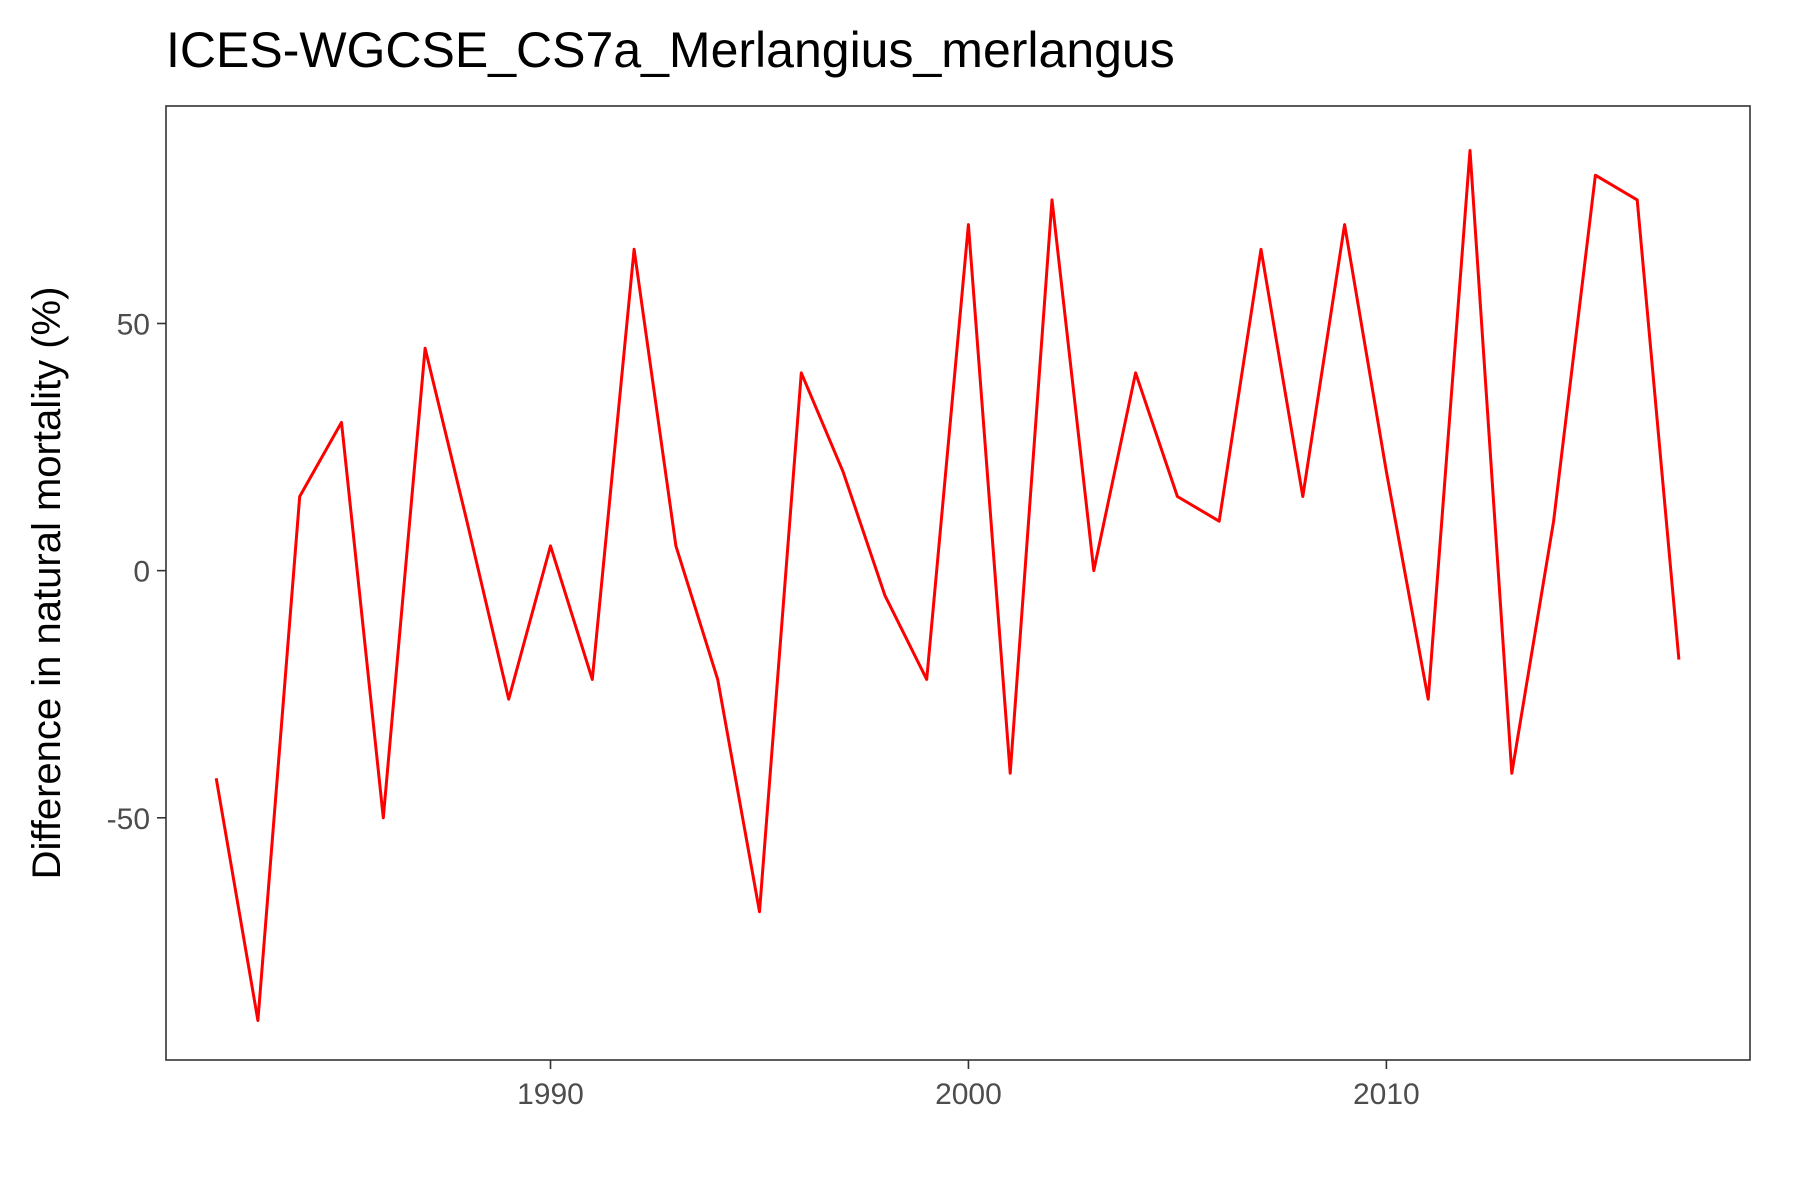 This screenshot has height=1200, width=1800. Describe the element at coordinates (968, 1094) in the screenshot. I see `x-tick-label: 2000` at that location.